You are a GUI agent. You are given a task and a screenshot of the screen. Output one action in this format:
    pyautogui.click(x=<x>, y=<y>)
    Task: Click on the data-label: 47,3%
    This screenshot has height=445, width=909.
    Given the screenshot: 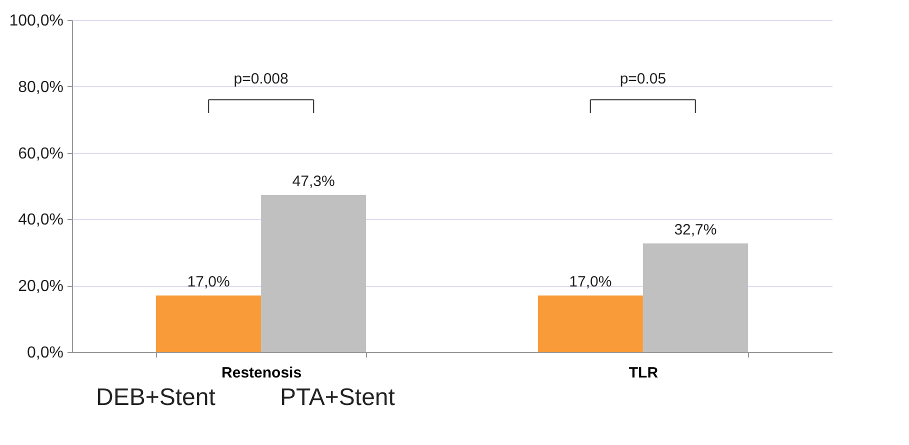 What is the action you would take?
    pyautogui.click(x=313, y=181)
    